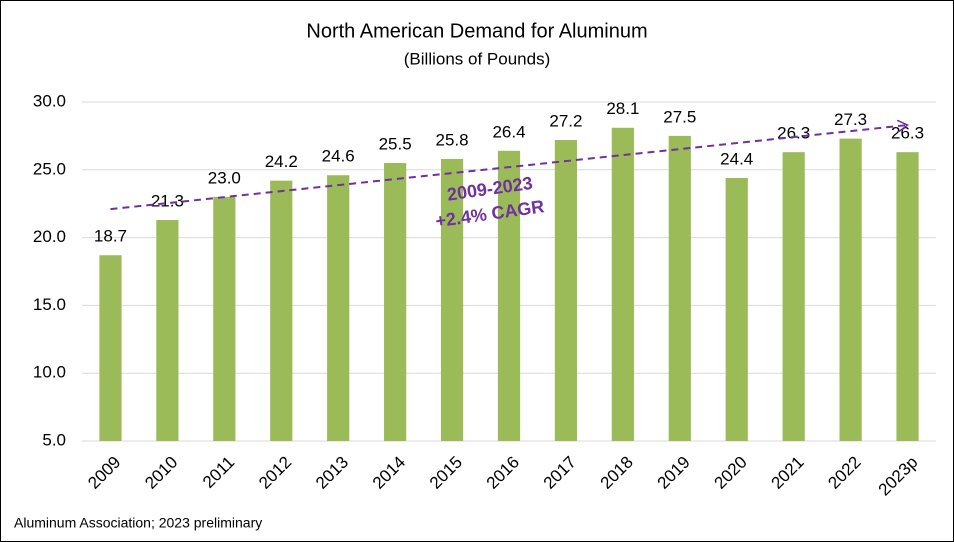 The height and width of the screenshot is (542, 954). I want to click on value-label: 21.3, so click(167, 200).